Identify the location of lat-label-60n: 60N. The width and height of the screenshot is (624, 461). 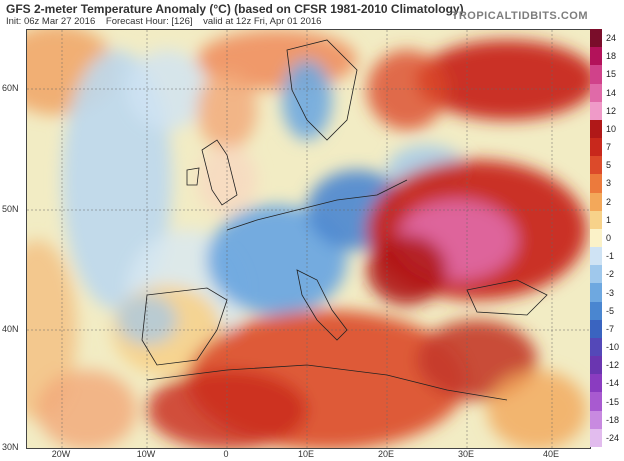
(10, 88).